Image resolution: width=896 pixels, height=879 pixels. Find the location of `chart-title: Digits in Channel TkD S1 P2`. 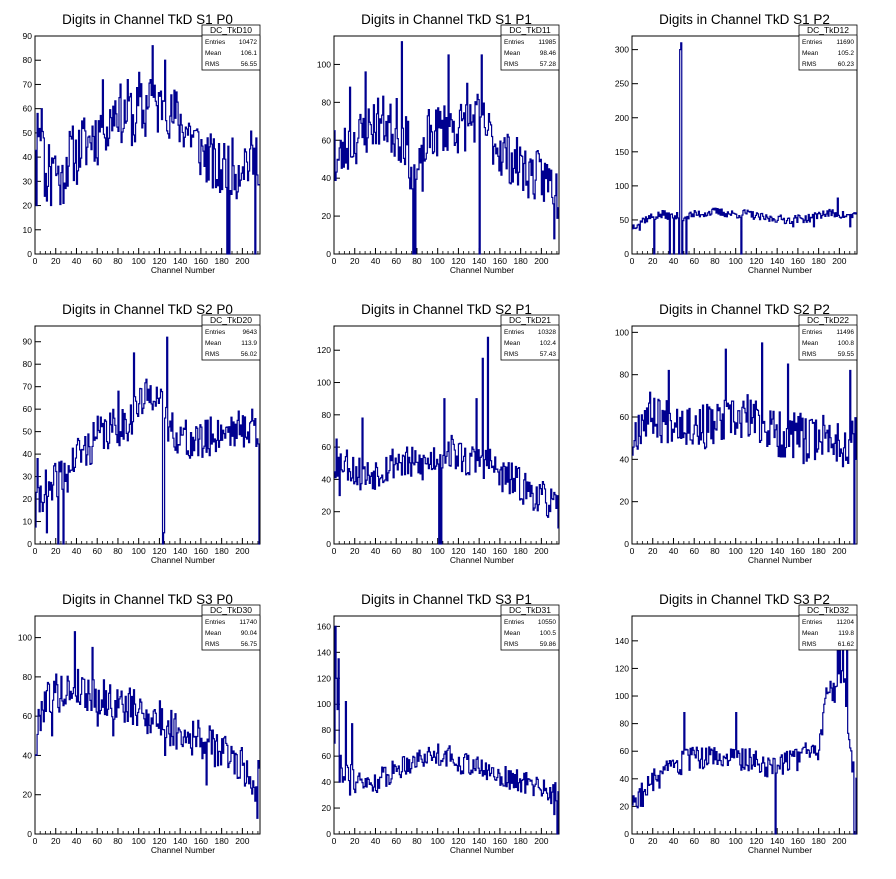

chart-title: Digits in Channel TkD S1 P2 is located at coordinates (744, 19).